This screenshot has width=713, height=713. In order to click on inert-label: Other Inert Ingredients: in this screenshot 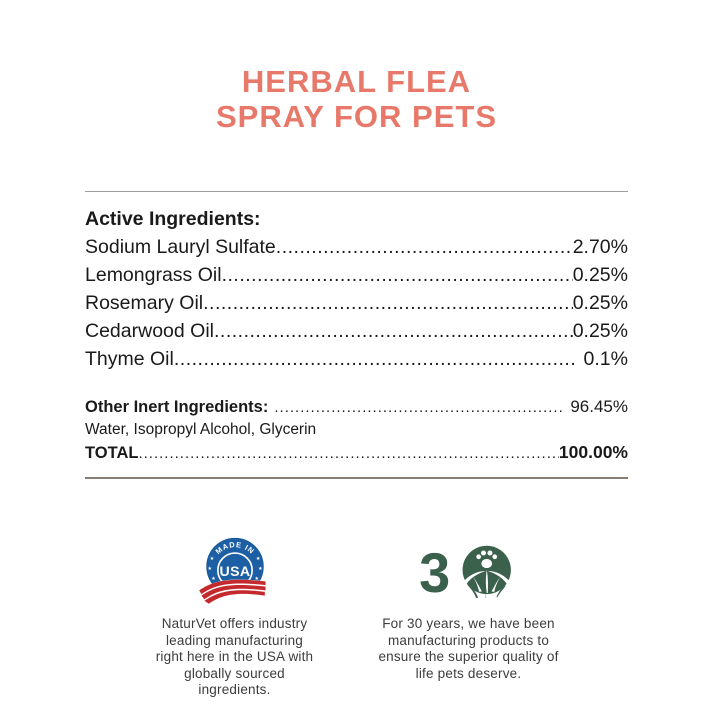, I will do `click(177, 407)`.